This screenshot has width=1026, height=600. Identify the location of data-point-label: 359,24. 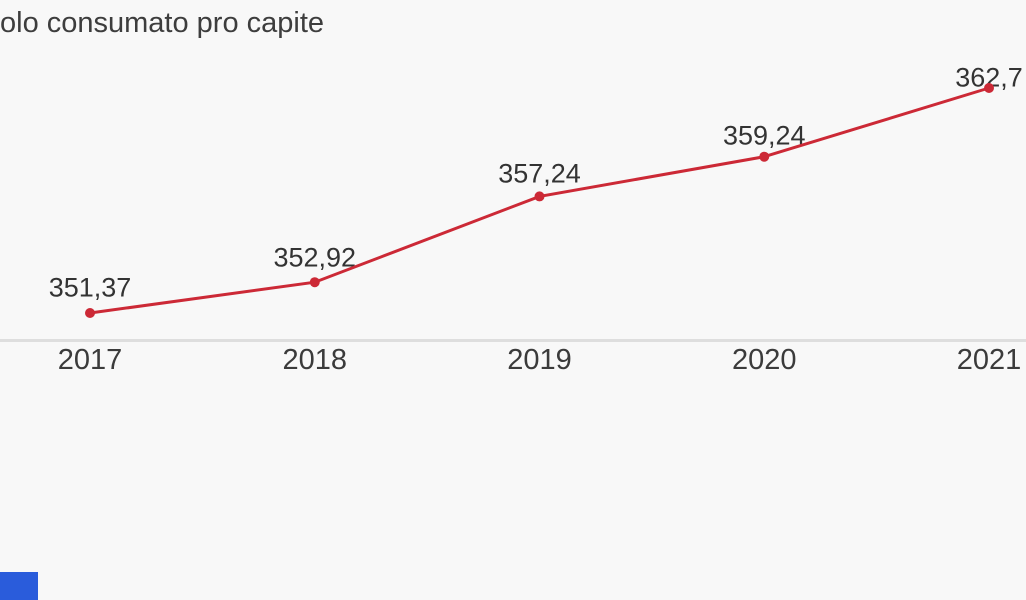
(764, 135).